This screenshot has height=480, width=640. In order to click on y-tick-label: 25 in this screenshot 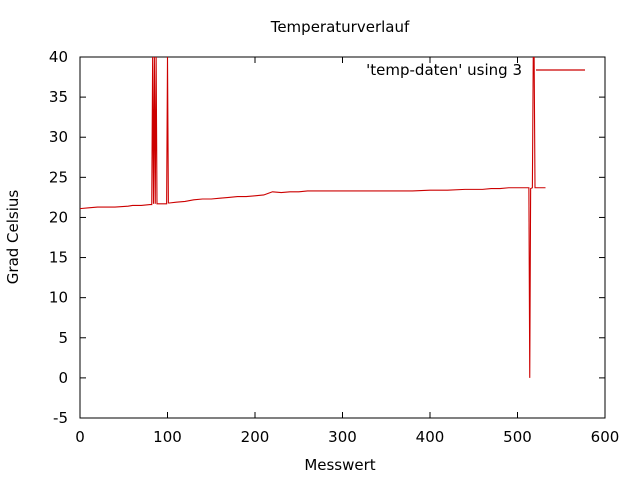, I will do `click(58, 177)`.